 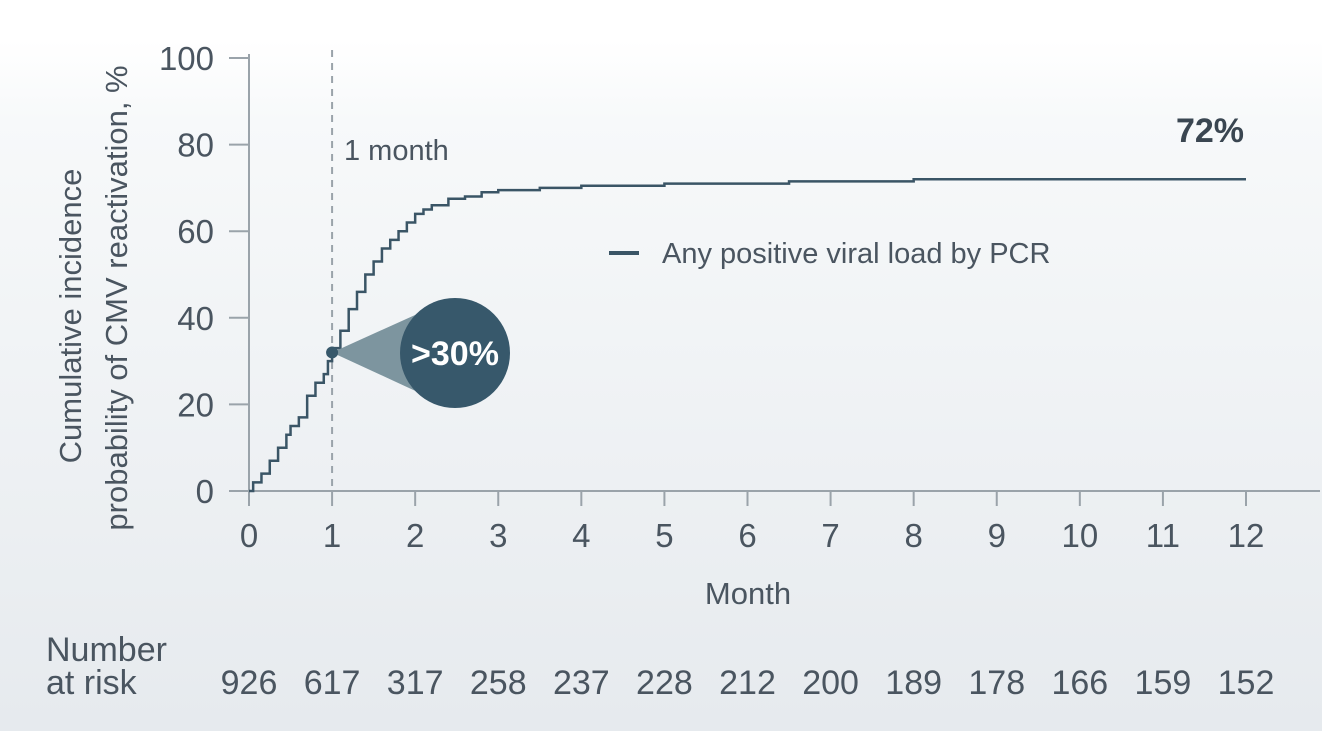 I want to click on risk-values: 926 617 317 258 237 228 212 200 189 178 166 159 152, so click(x=748, y=683).